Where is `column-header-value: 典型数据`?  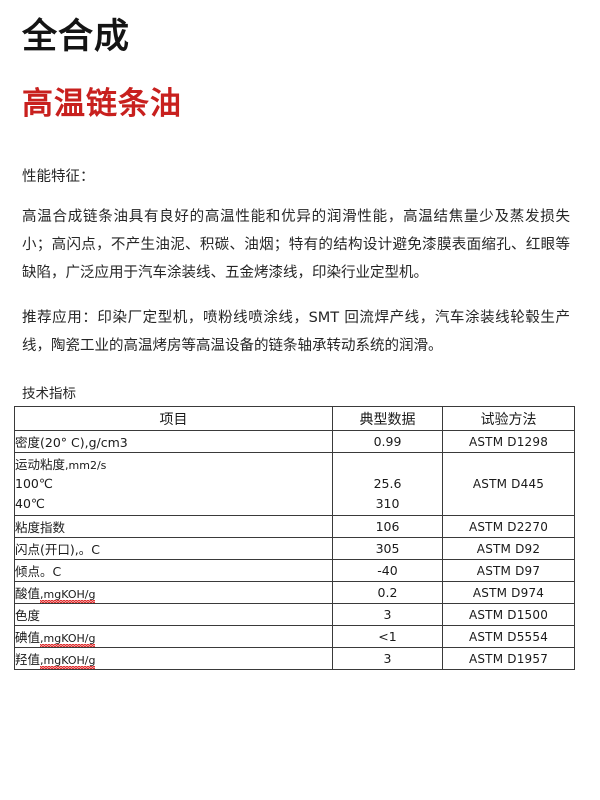 column-header-value: 典型数据 is located at coordinates (387, 419).